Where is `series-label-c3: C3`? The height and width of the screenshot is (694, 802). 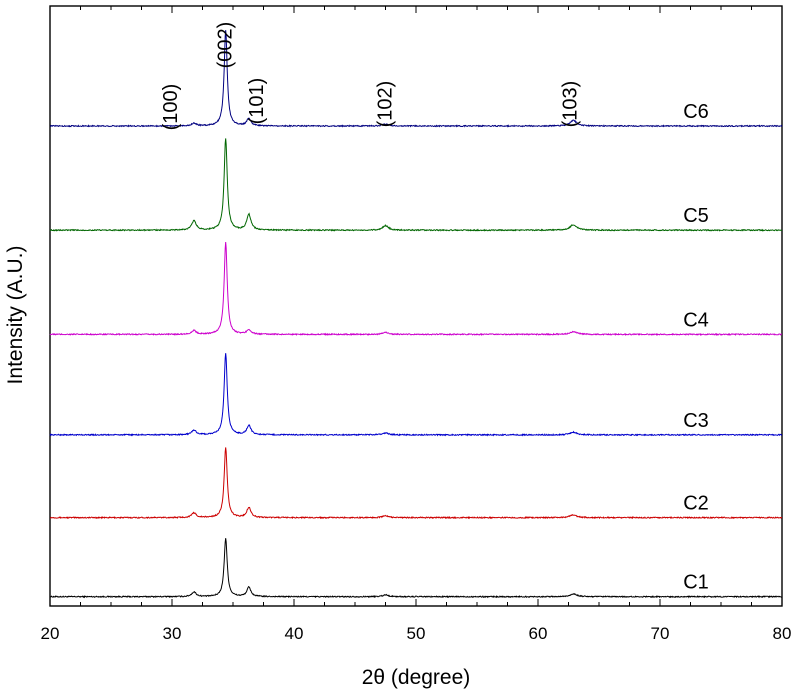 series-label-c3: C3 is located at coordinates (696, 421).